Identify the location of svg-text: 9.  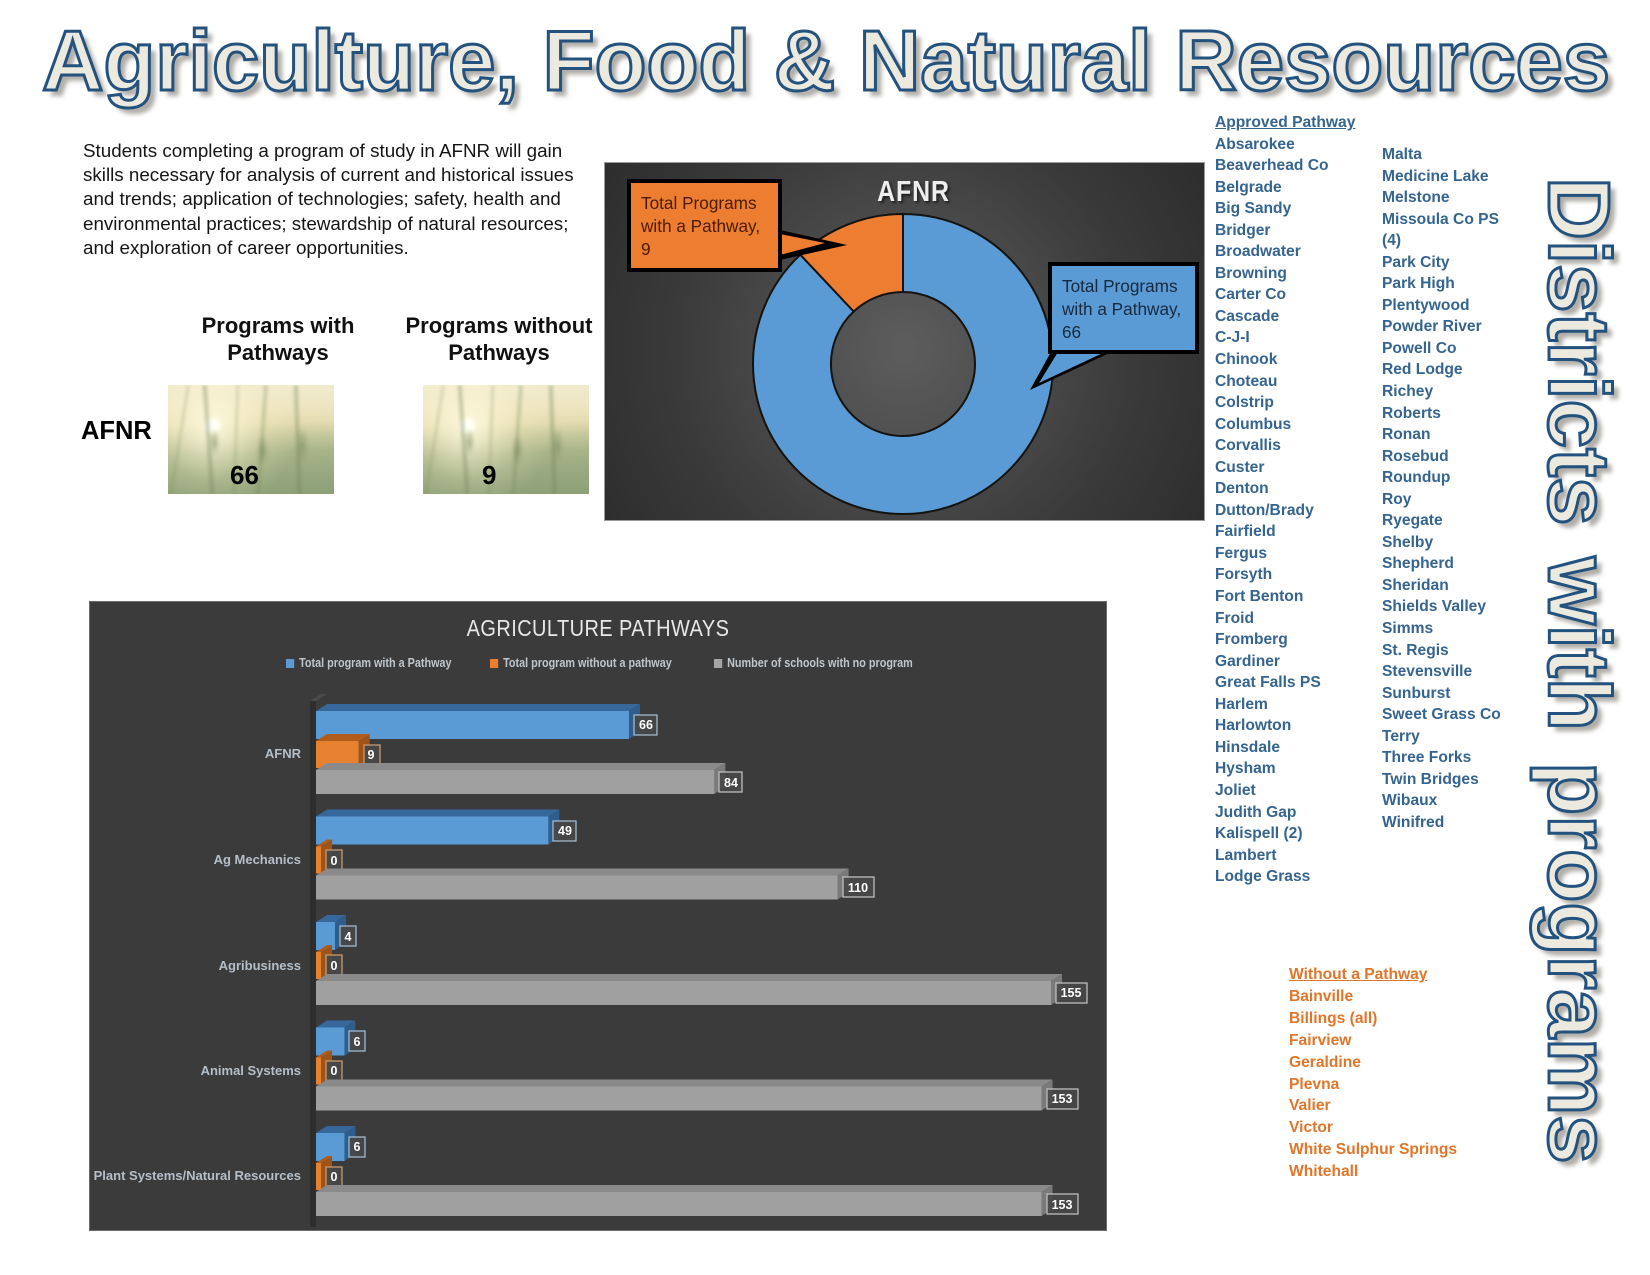
(371, 755).